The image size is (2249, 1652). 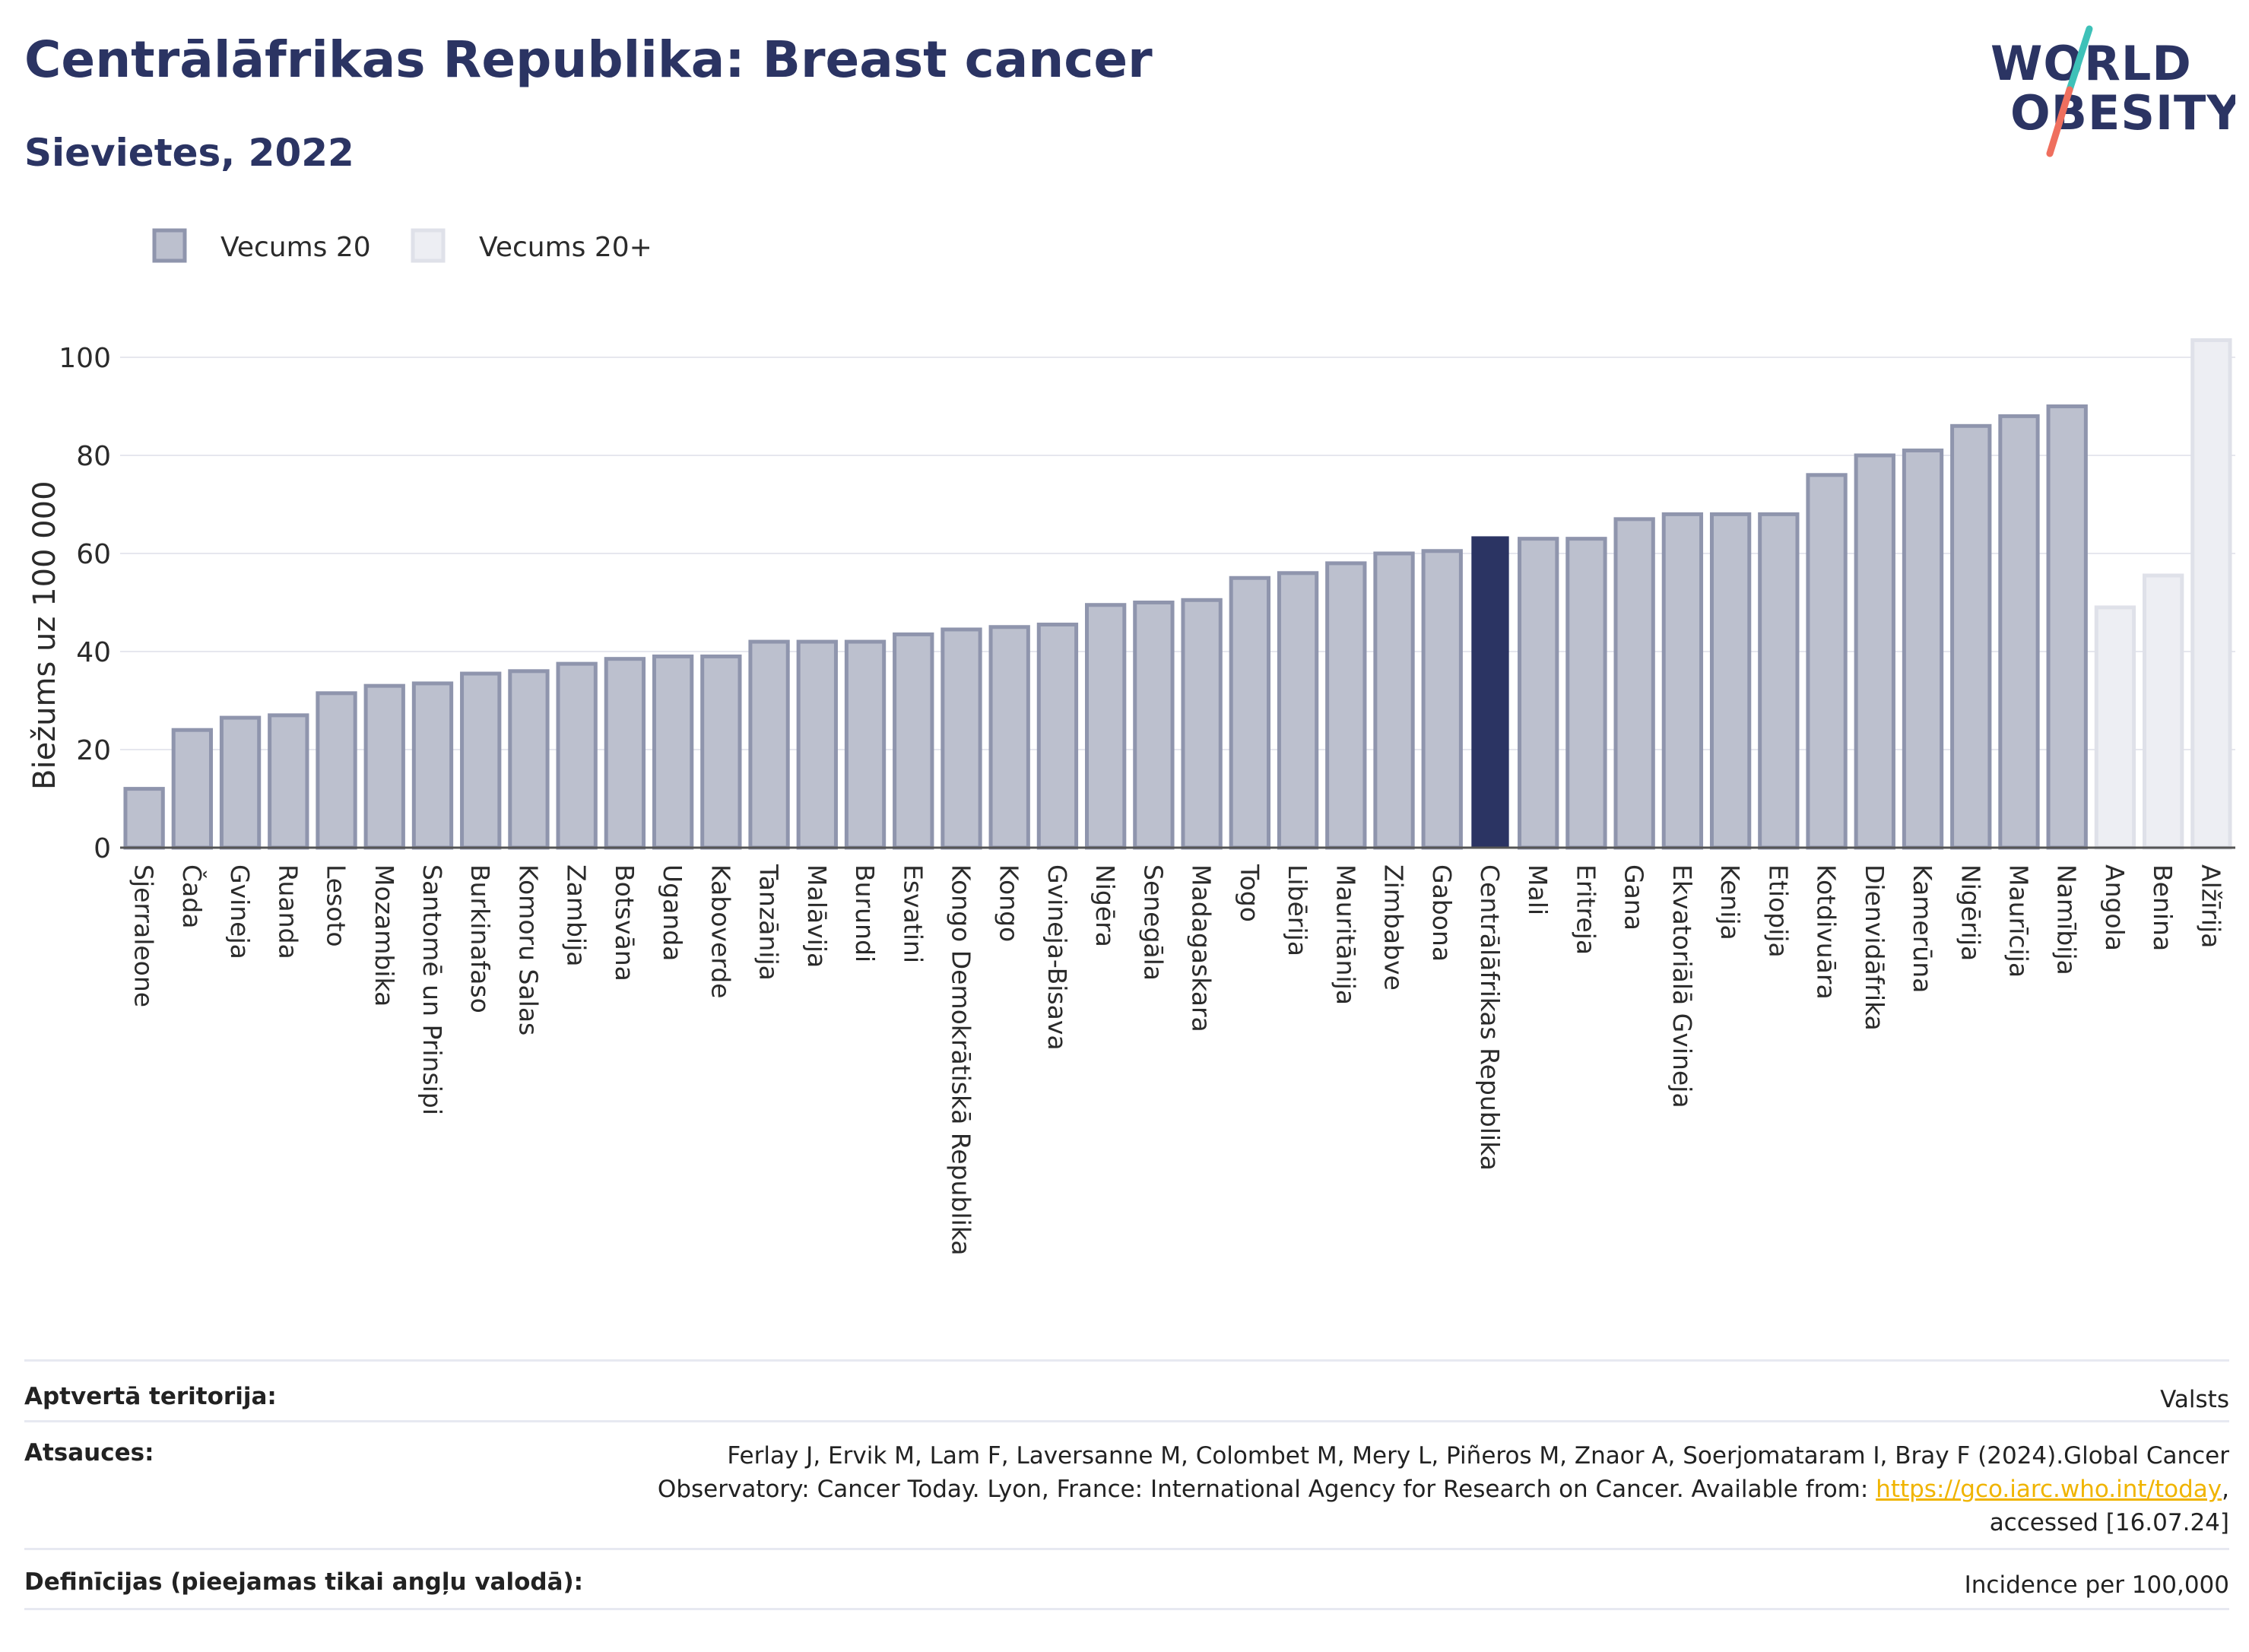 I want to click on x-tick-label: Santomē un Prinsipi, so click(x=432, y=989).